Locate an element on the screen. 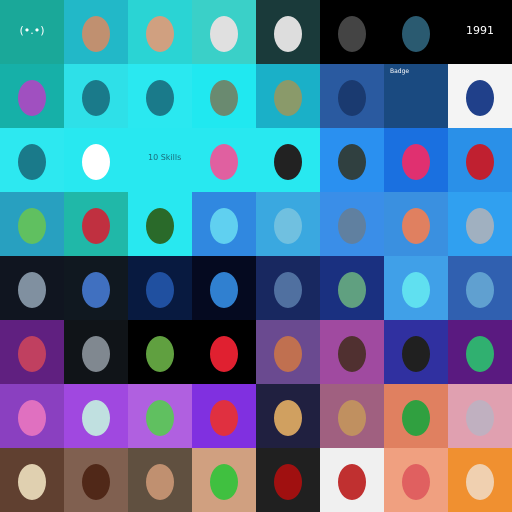  nft-thumbnail: Badge is located at coordinates (416, 96).